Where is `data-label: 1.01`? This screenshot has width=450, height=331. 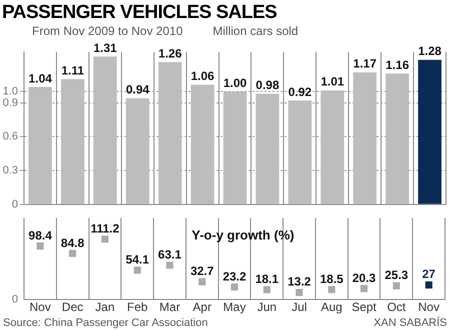 data-label: 1.01 is located at coordinates (332, 81).